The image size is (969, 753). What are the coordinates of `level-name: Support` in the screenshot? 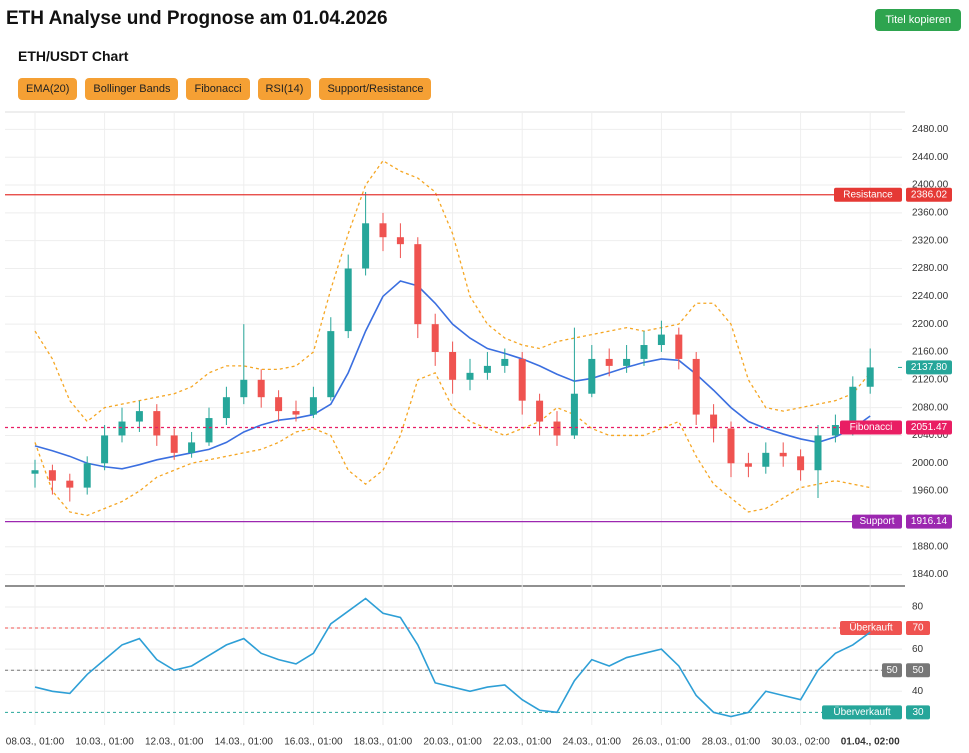 It's located at (876, 521).